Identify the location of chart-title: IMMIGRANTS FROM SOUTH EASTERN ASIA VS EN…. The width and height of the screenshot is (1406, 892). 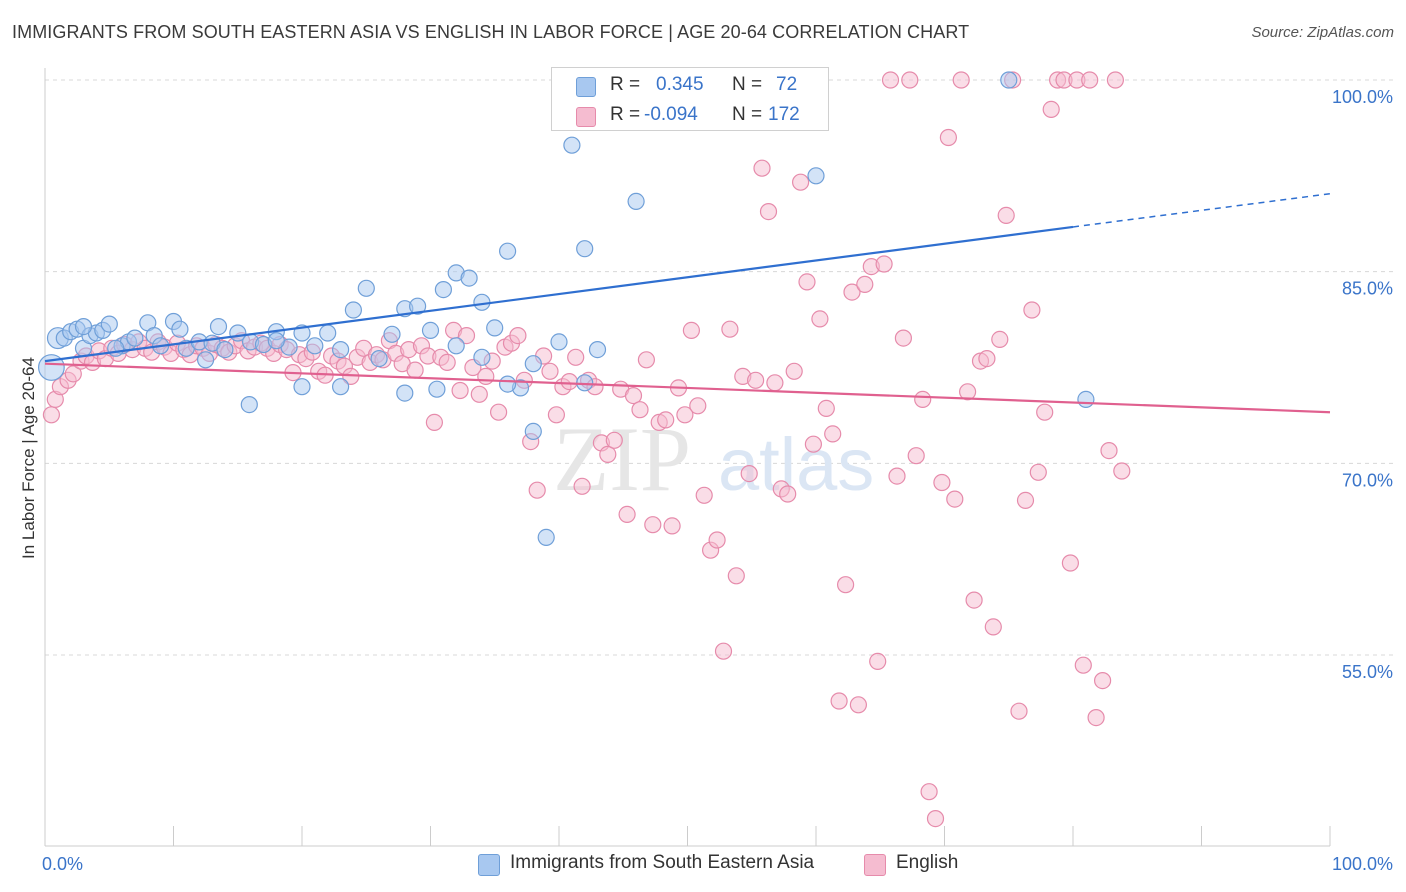
(491, 32).